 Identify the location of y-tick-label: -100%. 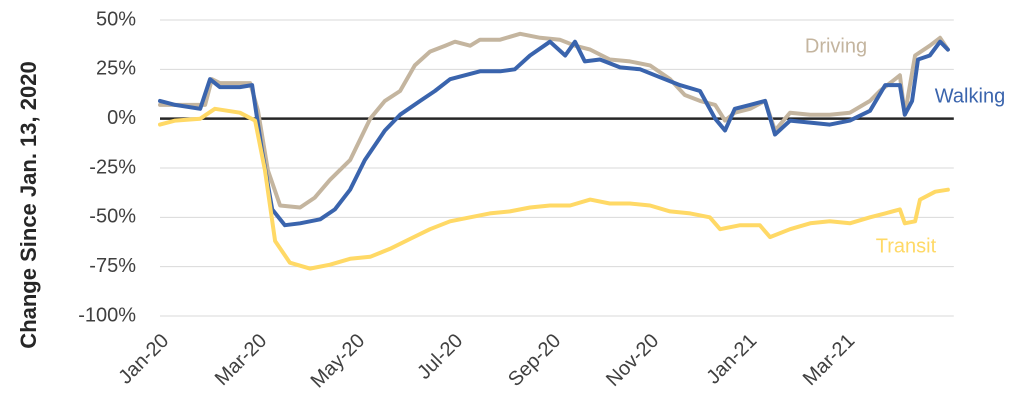
(107, 315).